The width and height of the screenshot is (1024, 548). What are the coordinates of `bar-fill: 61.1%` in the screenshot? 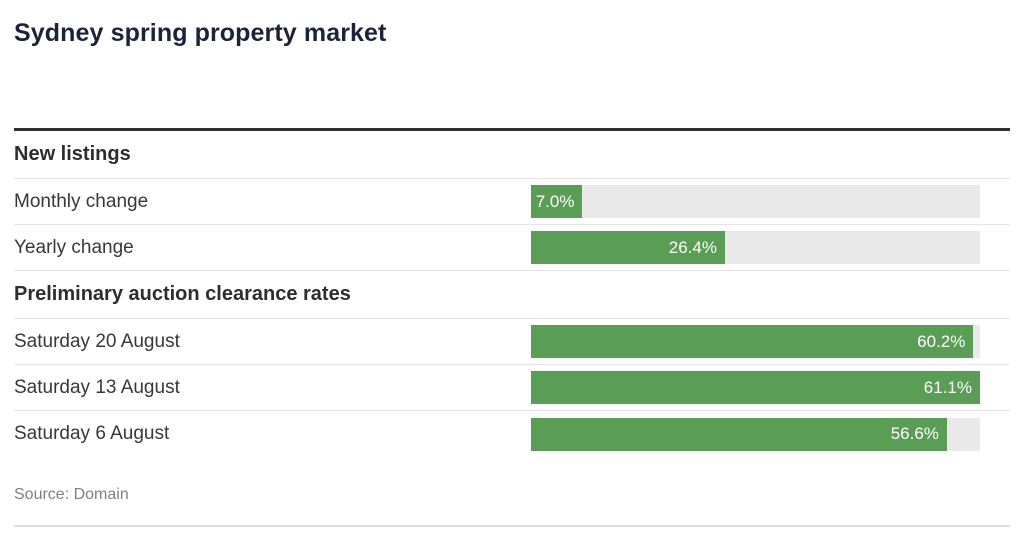 It's located at (755, 387).